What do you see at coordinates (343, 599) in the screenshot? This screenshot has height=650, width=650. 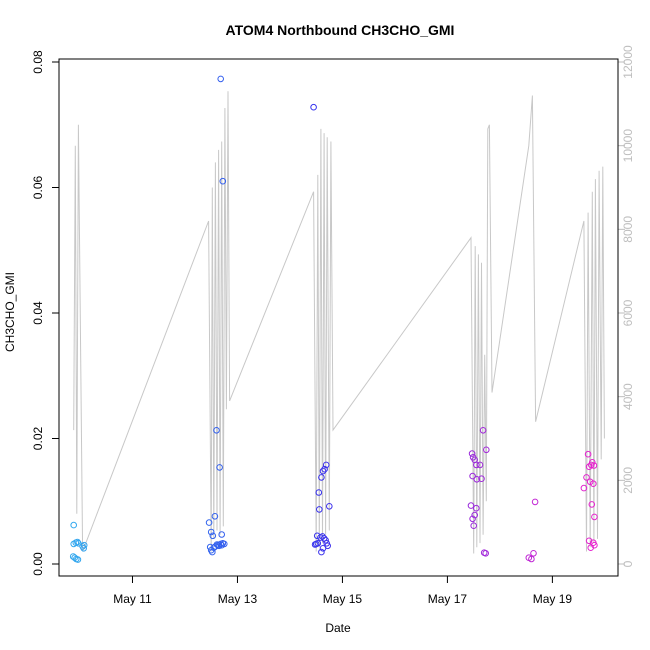 I see `x-tick-label: May 15` at bounding box center [343, 599].